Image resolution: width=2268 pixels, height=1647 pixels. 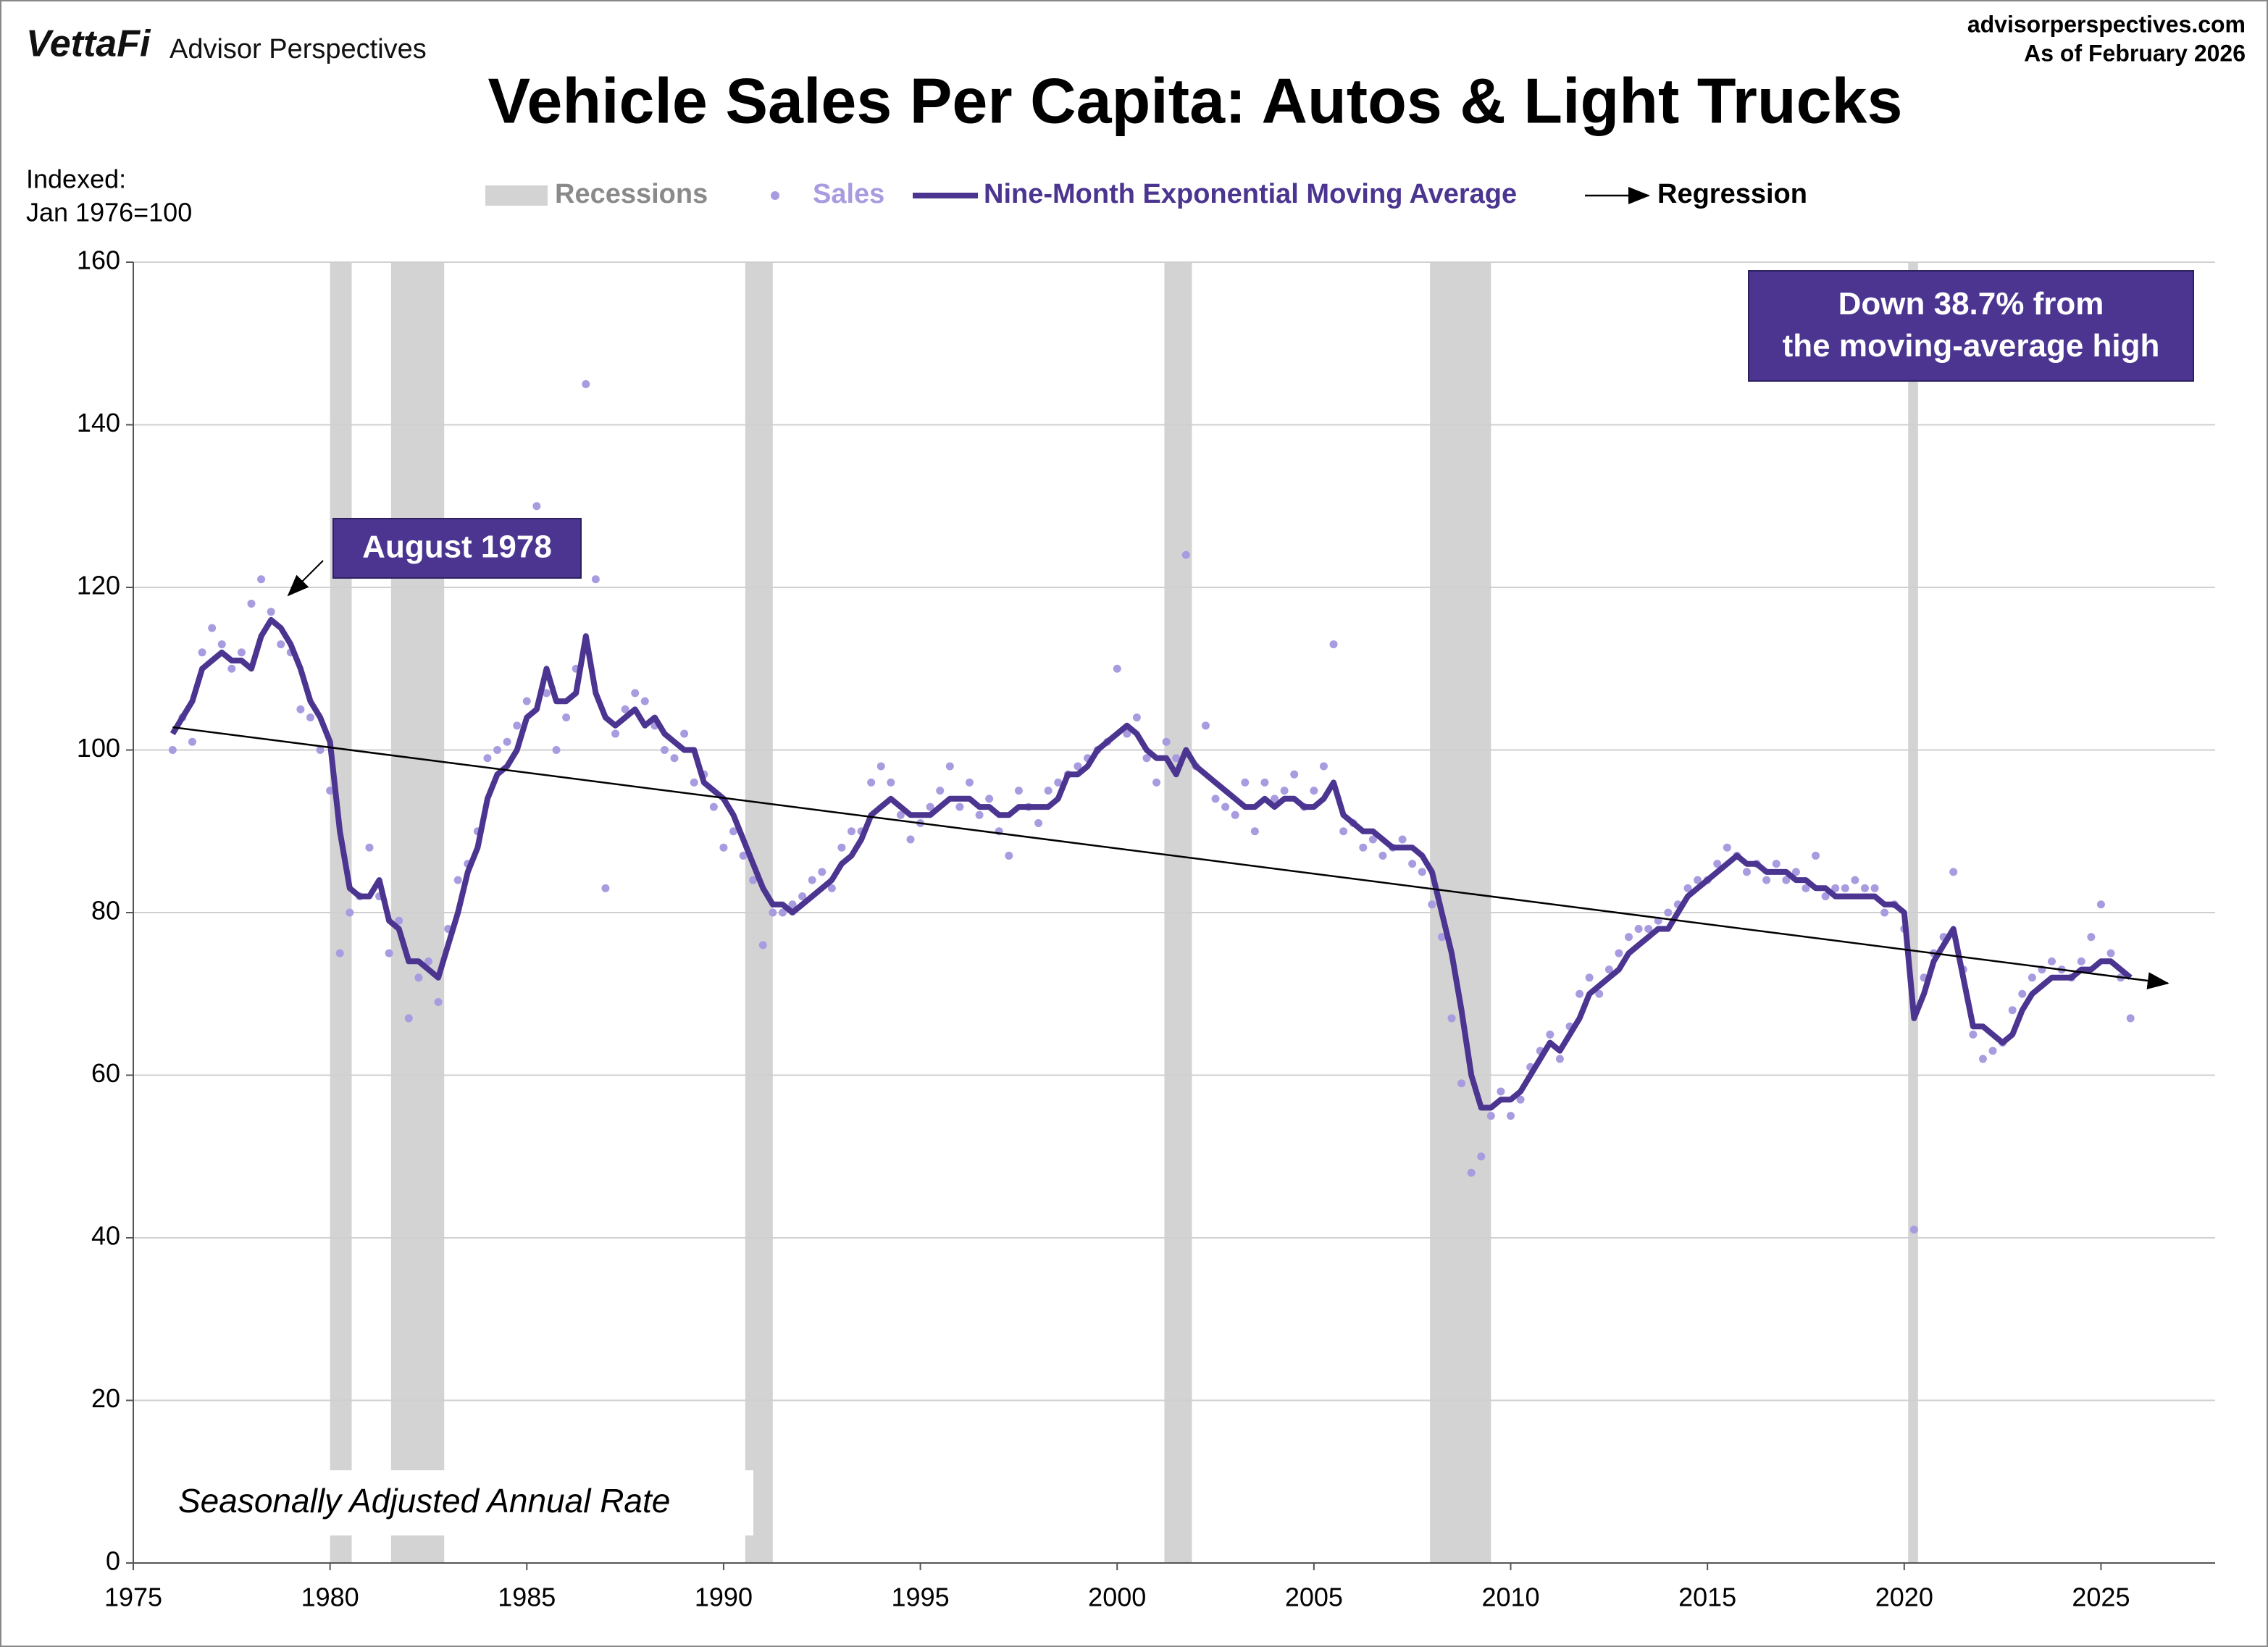 I want to click on x-tick-label: 2025, so click(x=2101, y=1597).